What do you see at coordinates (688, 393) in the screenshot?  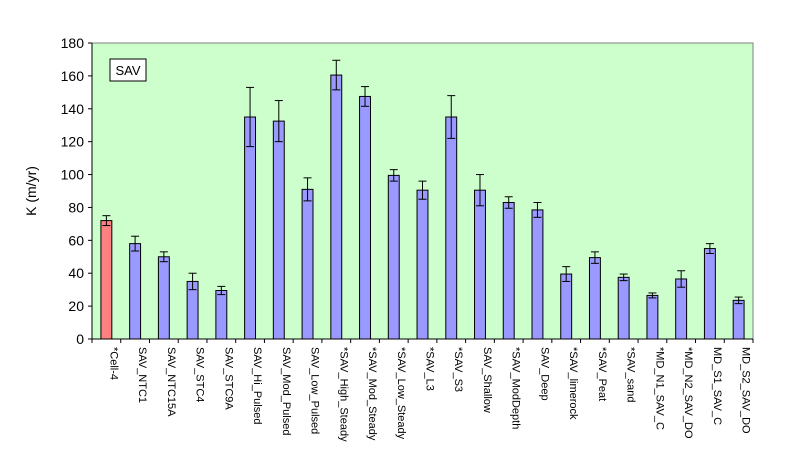 I see `x-tick-label: *MD_N2_SAV_DO` at bounding box center [688, 393].